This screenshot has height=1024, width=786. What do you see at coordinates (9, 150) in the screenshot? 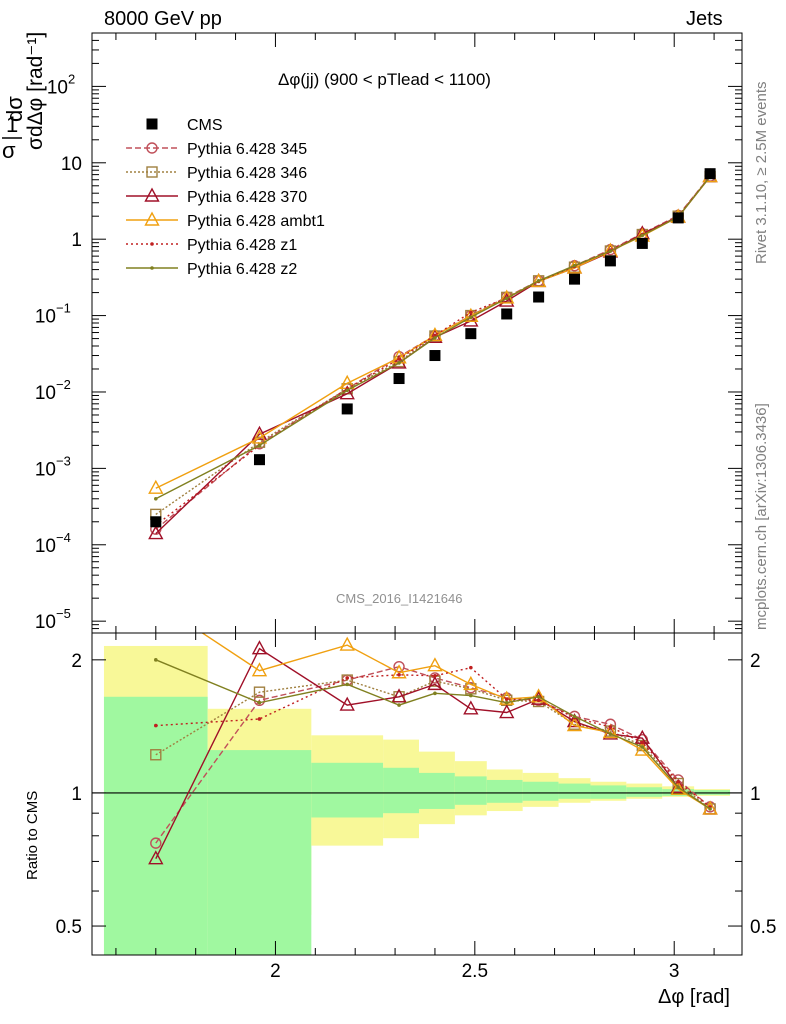
I see `ylabel-sigma: σ` at bounding box center [9, 150].